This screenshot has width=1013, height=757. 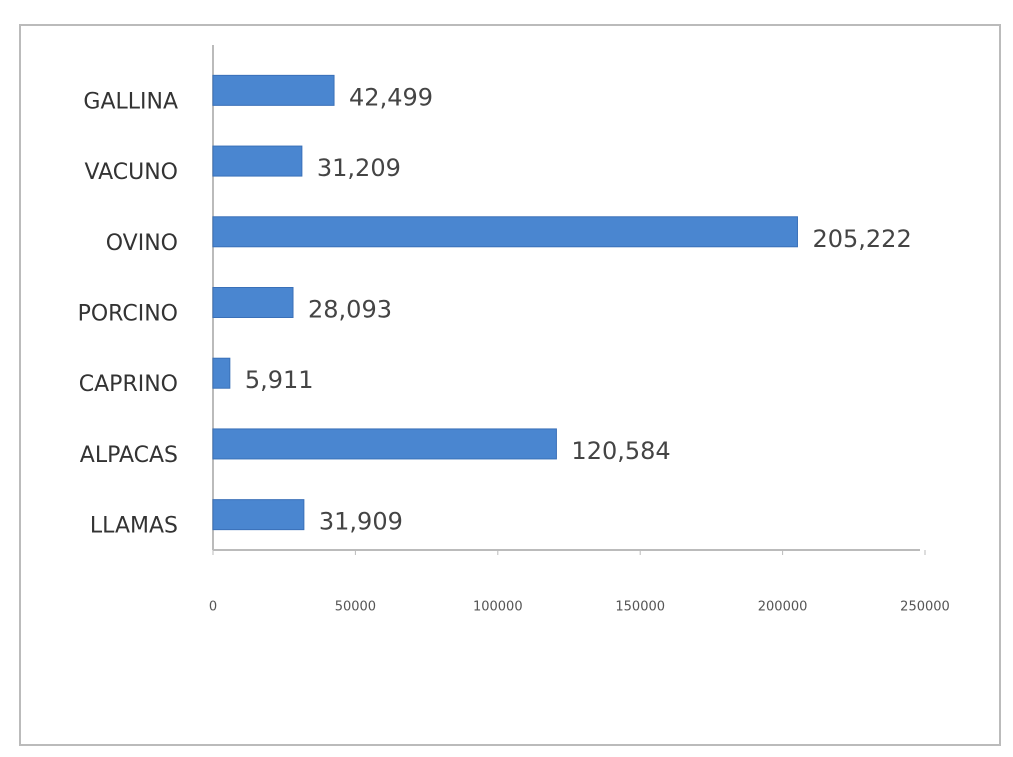 I want to click on x-tick-label: 100000, so click(x=498, y=607).